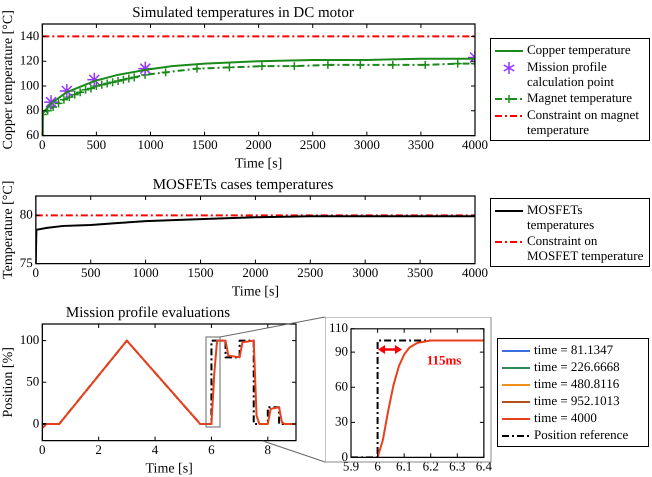 Image resolution: width=652 pixels, height=477 pixels. What do you see at coordinates (565, 417) in the screenshot?
I see `legend-label: time = 4000` at bounding box center [565, 417].